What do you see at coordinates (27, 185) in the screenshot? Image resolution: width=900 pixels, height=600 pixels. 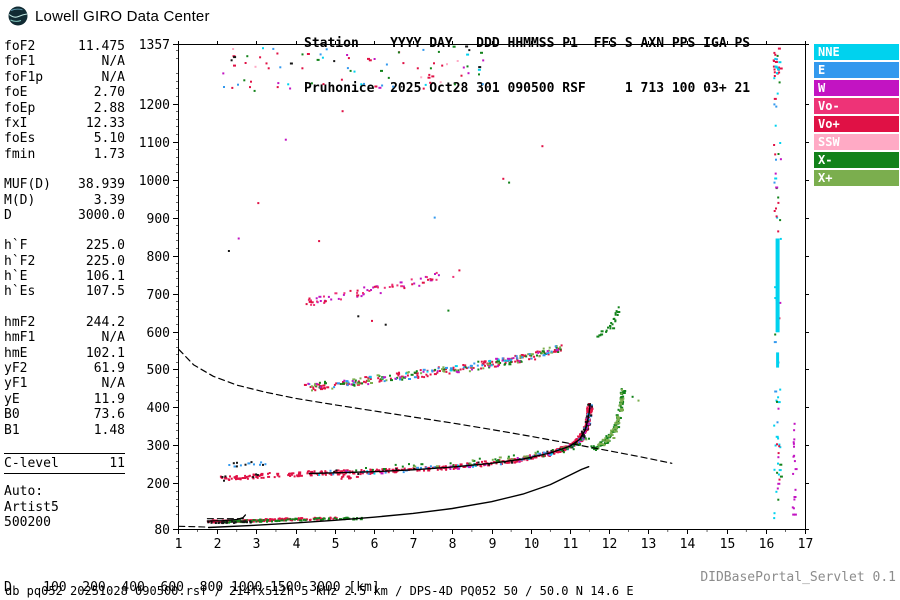 I see `param-label: MUF(D)` at bounding box center [27, 185].